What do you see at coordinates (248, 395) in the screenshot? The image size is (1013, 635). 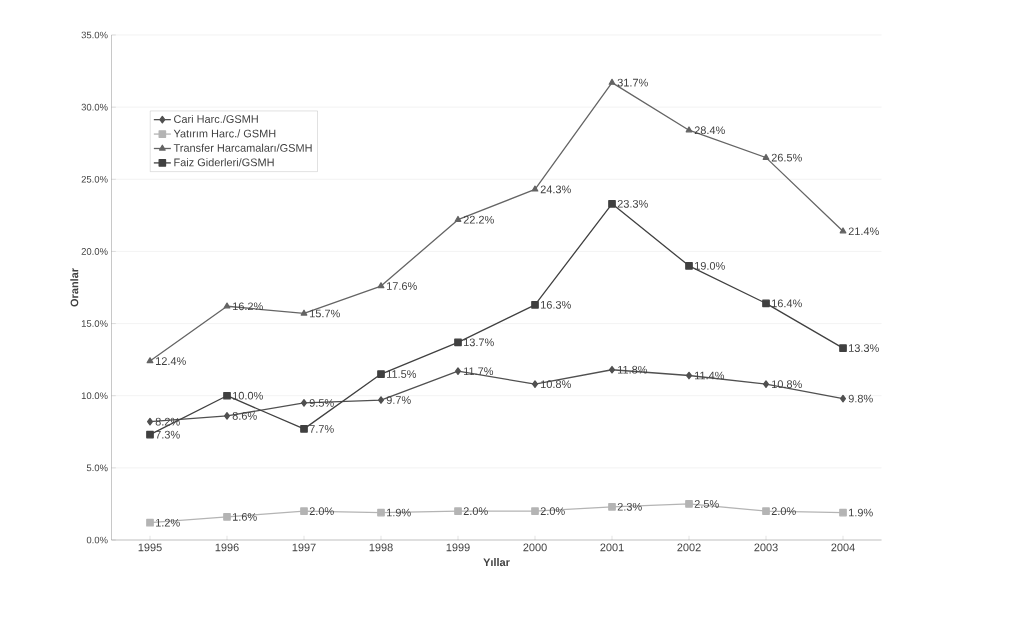 I see `data-label: 10.0%` at bounding box center [248, 395].